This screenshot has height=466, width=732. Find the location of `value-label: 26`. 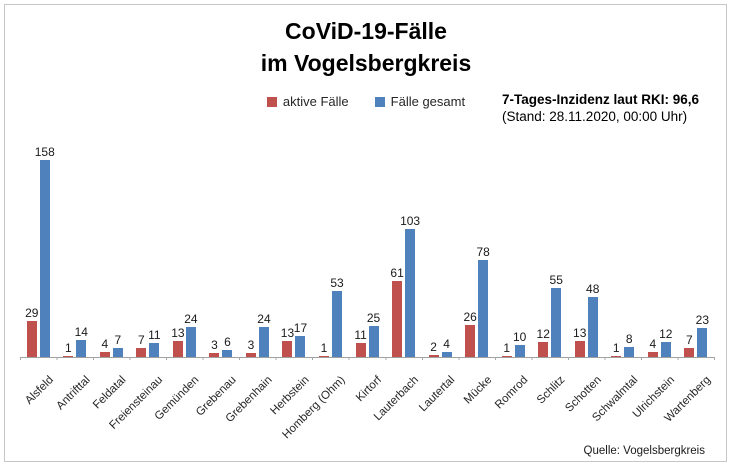

value-label: 26 is located at coordinates (470, 317).